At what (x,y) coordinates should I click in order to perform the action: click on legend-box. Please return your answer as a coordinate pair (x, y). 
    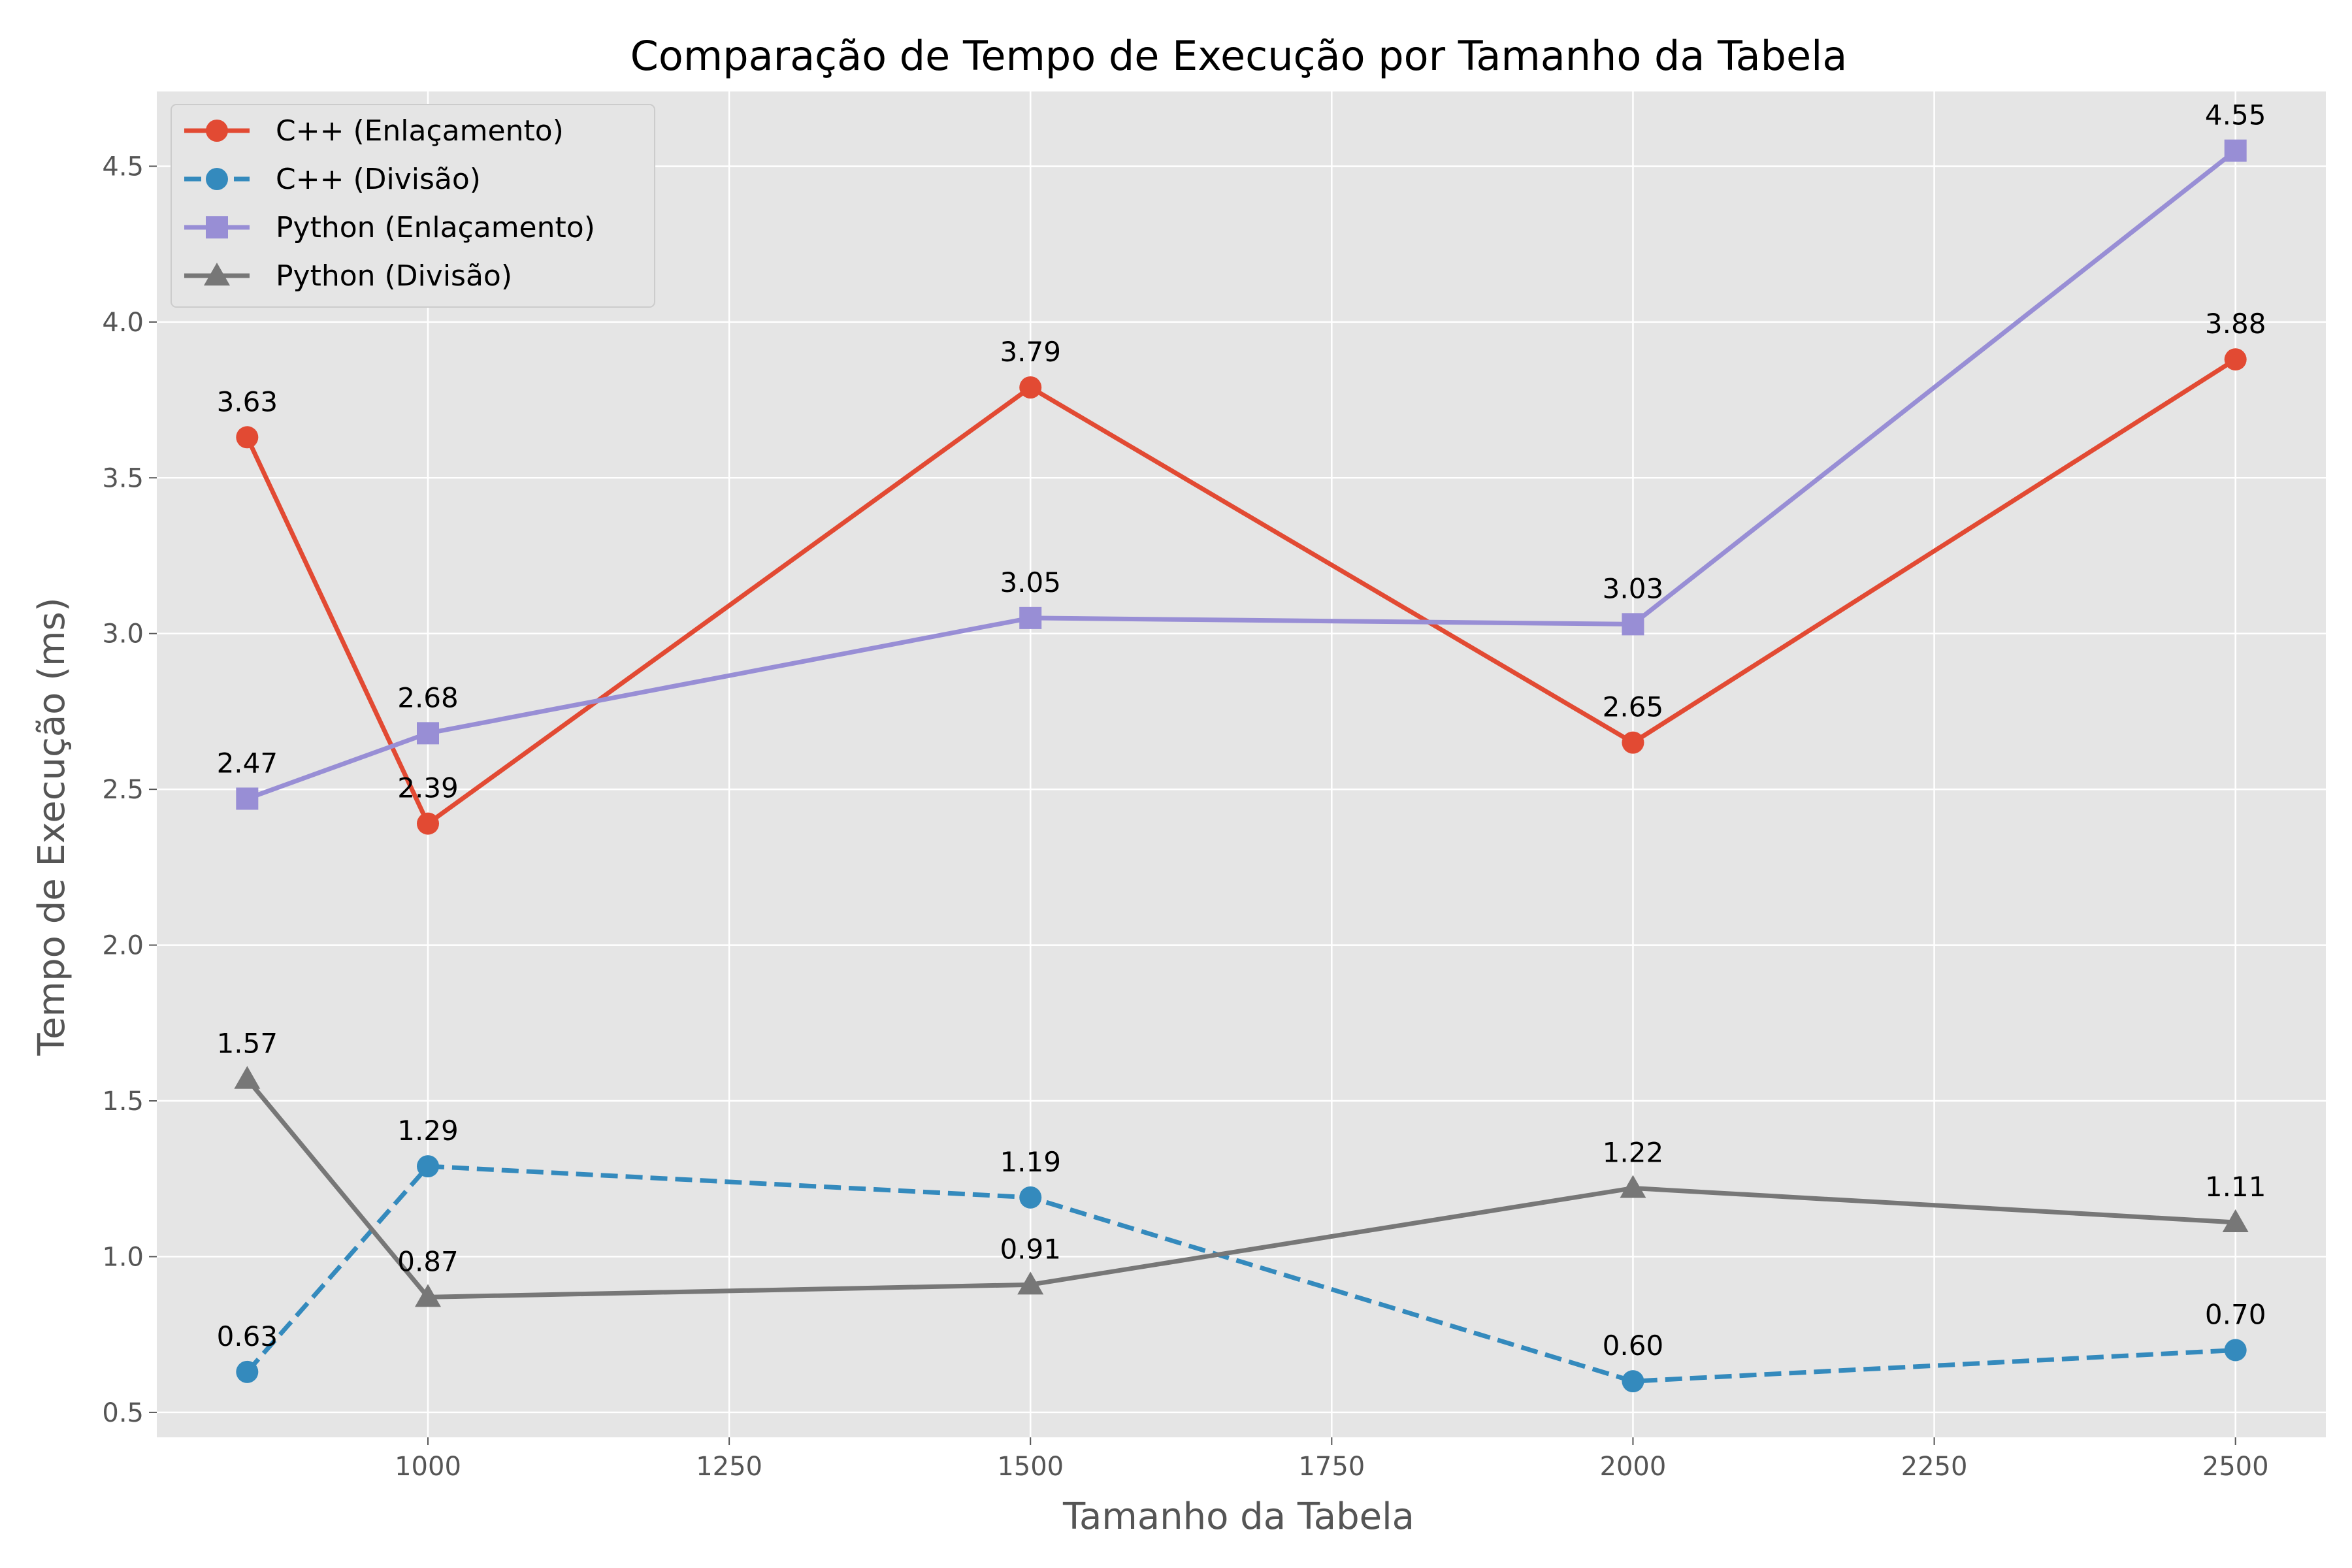
    Looking at the image, I should click on (413, 206).